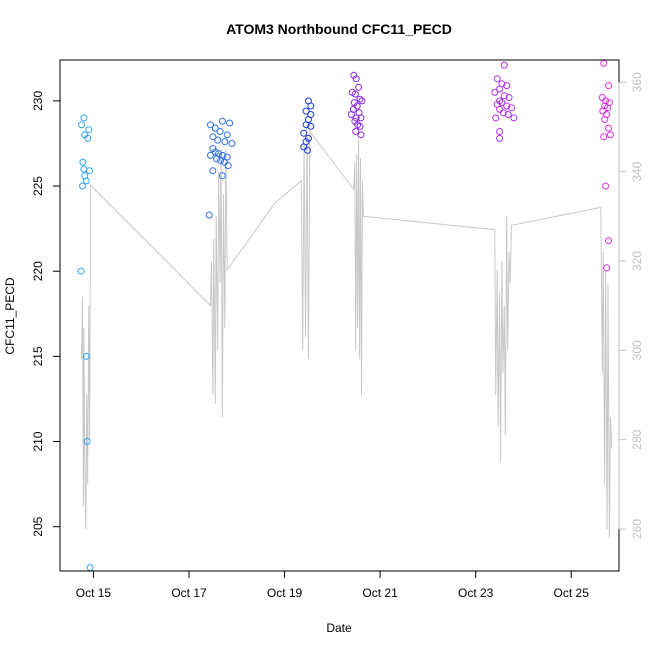 The height and width of the screenshot is (650, 650). What do you see at coordinates (94, 593) in the screenshot?
I see `x-tick-label: Oct 15` at bounding box center [94, 593].